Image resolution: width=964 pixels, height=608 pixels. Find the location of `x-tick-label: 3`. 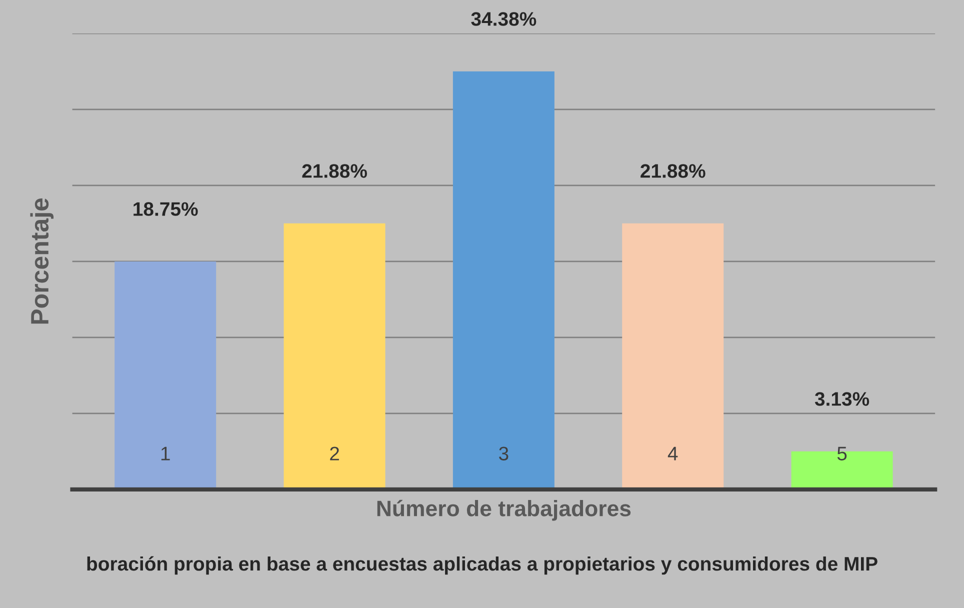

x-tick-label: 3 is located at coordinates (503, 453).